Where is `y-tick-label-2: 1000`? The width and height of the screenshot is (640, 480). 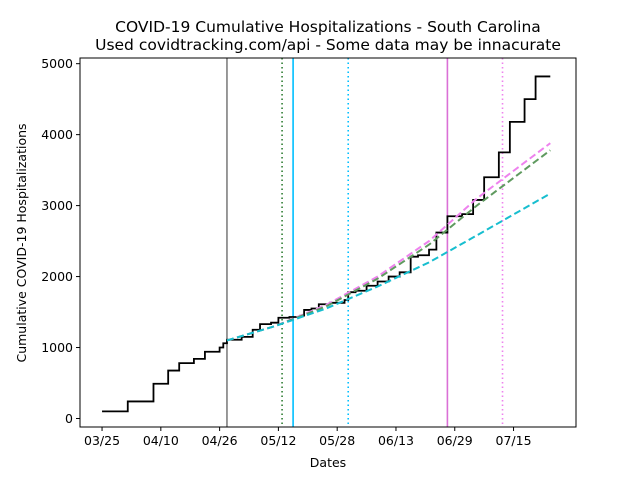
y-tick-label-2: 1000 is located at coordinates (57, 347).